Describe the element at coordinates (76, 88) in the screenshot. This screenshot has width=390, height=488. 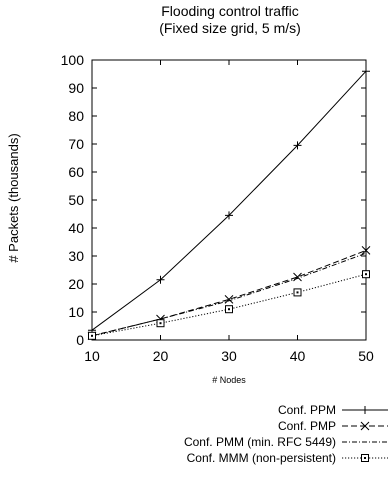
I see `y-tick-label: 90` at that location.